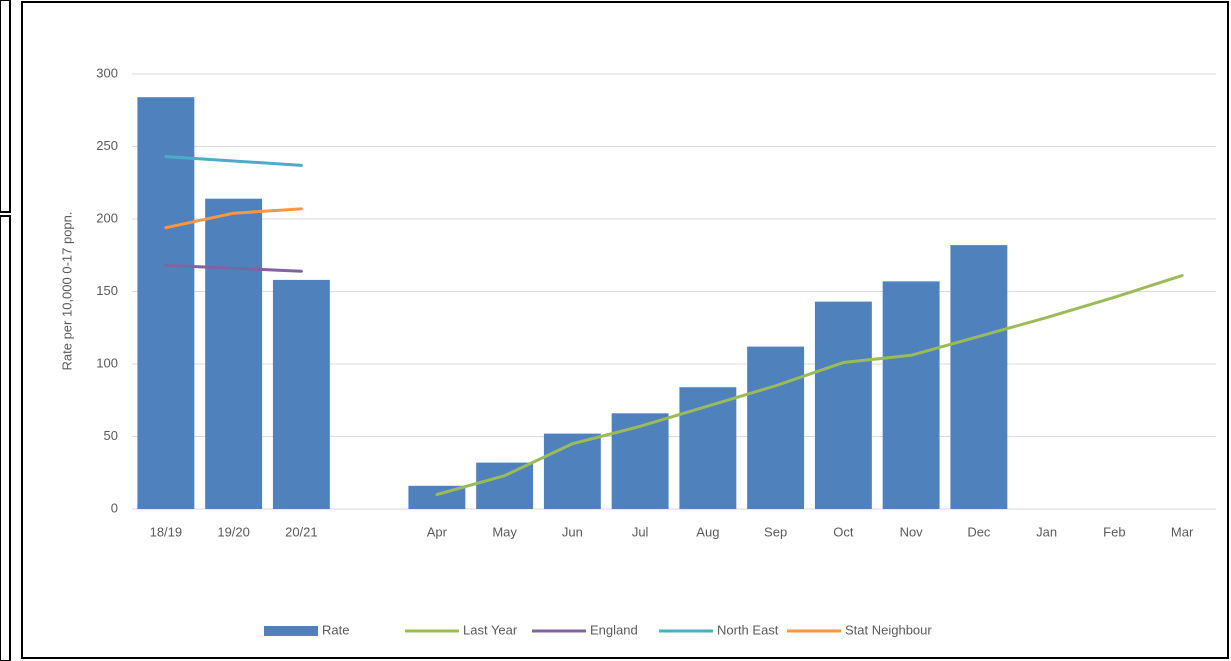  What do you see at coordinates (572, 531) in the screenshot?
I see `x-tick-label: Jun` at bounding box center [572, 531].